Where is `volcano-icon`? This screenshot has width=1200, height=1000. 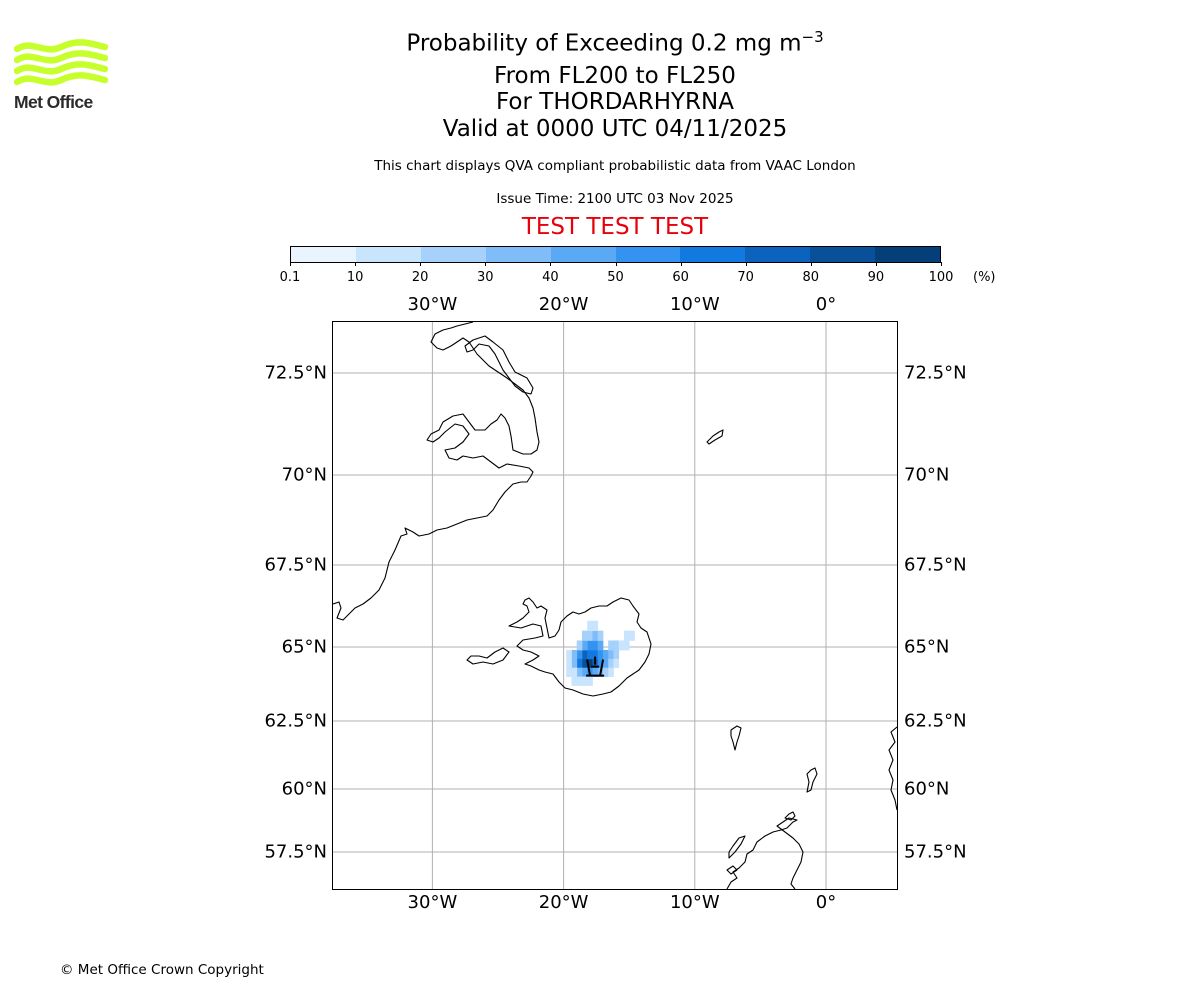
volcano-icon is located at coordinates (595, 666).